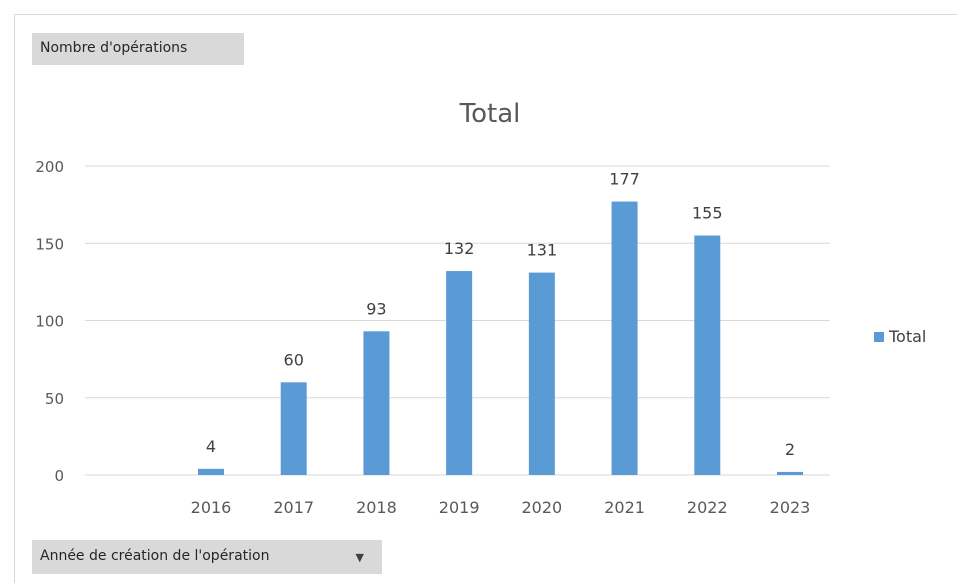 This screenshot has width=957, height=583. What do you see at coordinates (542, 250) in the screenshot?
I see `data-label: 131` at bounding box center [542, 250].